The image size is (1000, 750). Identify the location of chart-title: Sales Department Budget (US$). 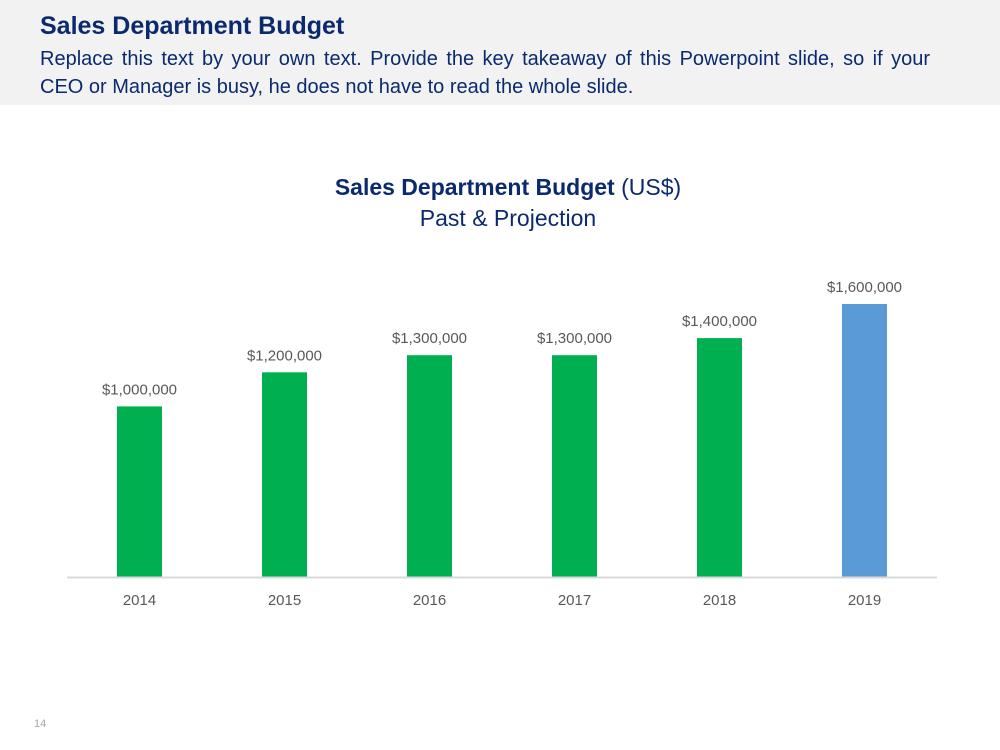
(500, 187).